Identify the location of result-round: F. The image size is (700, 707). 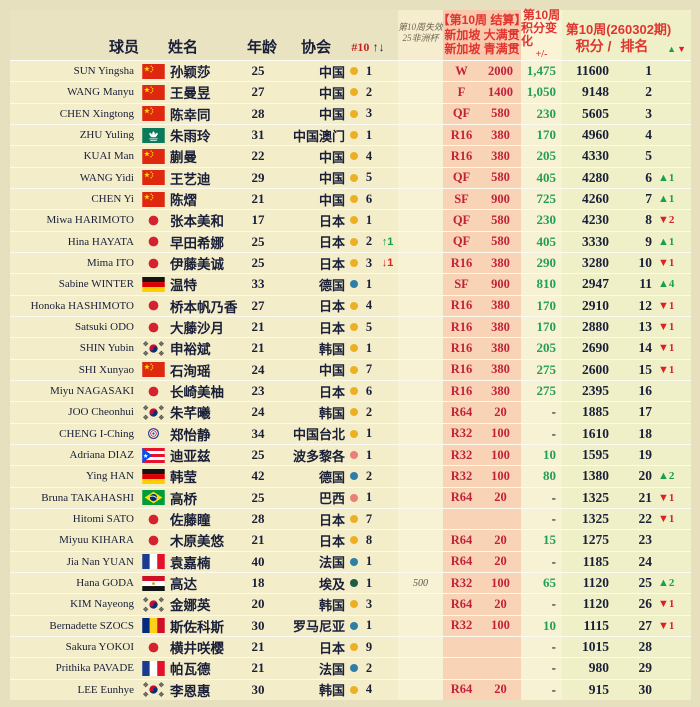
(461, 92).